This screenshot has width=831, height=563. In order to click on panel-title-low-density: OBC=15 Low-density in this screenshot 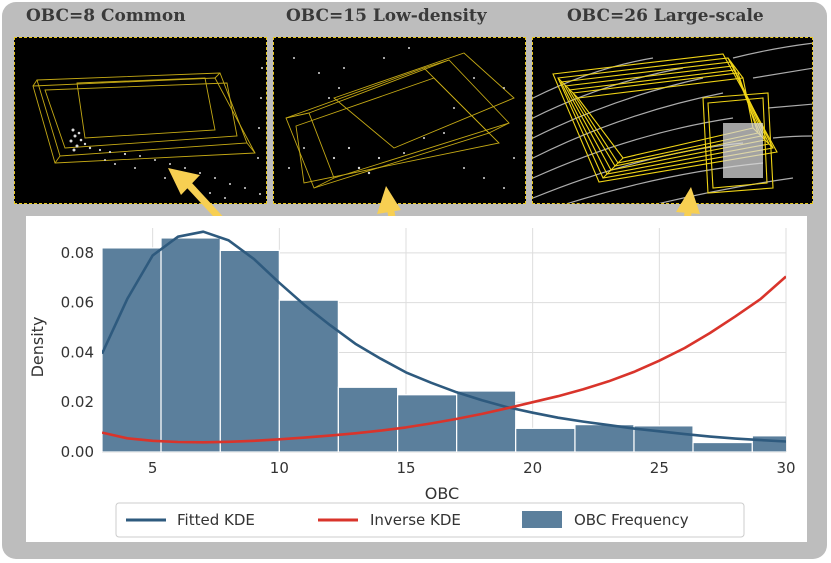, I will do `click(386, 16)`.